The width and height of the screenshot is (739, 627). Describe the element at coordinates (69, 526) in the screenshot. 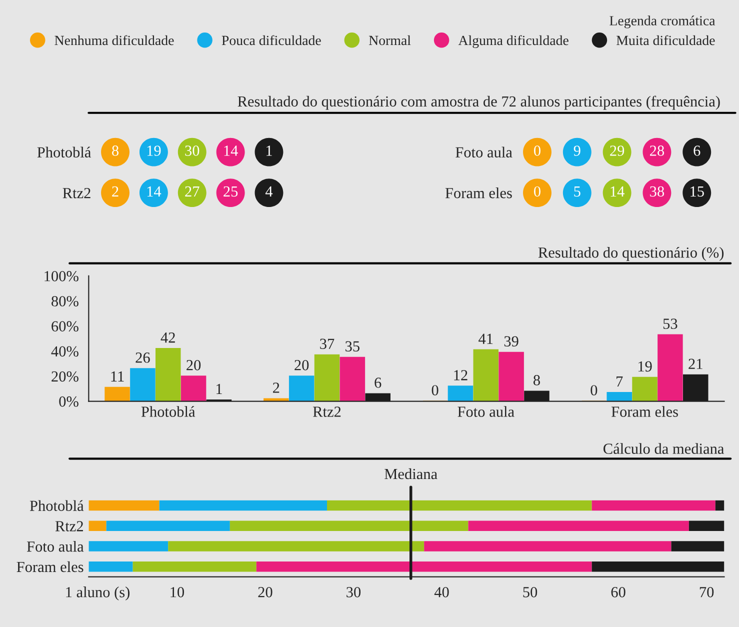

I see `y-tick-label: Rtz2` at that location.